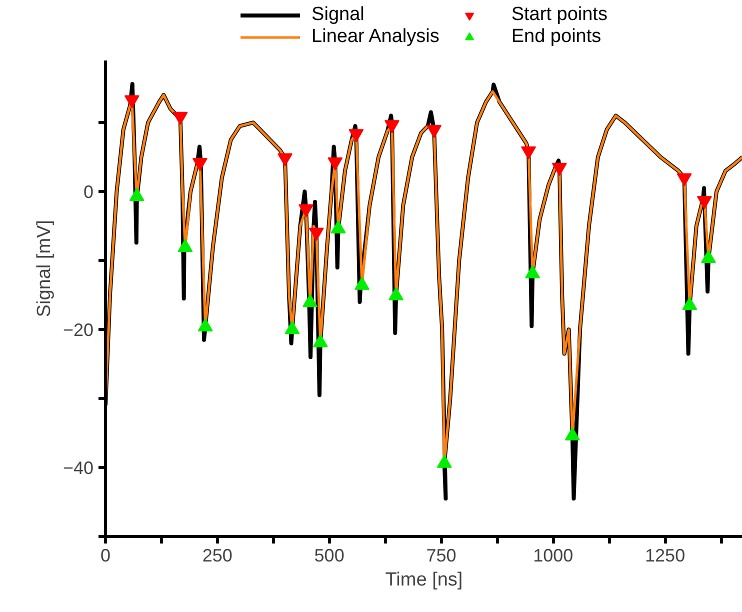  I want to click on x-tick-label: 1000, so click(553, 556).